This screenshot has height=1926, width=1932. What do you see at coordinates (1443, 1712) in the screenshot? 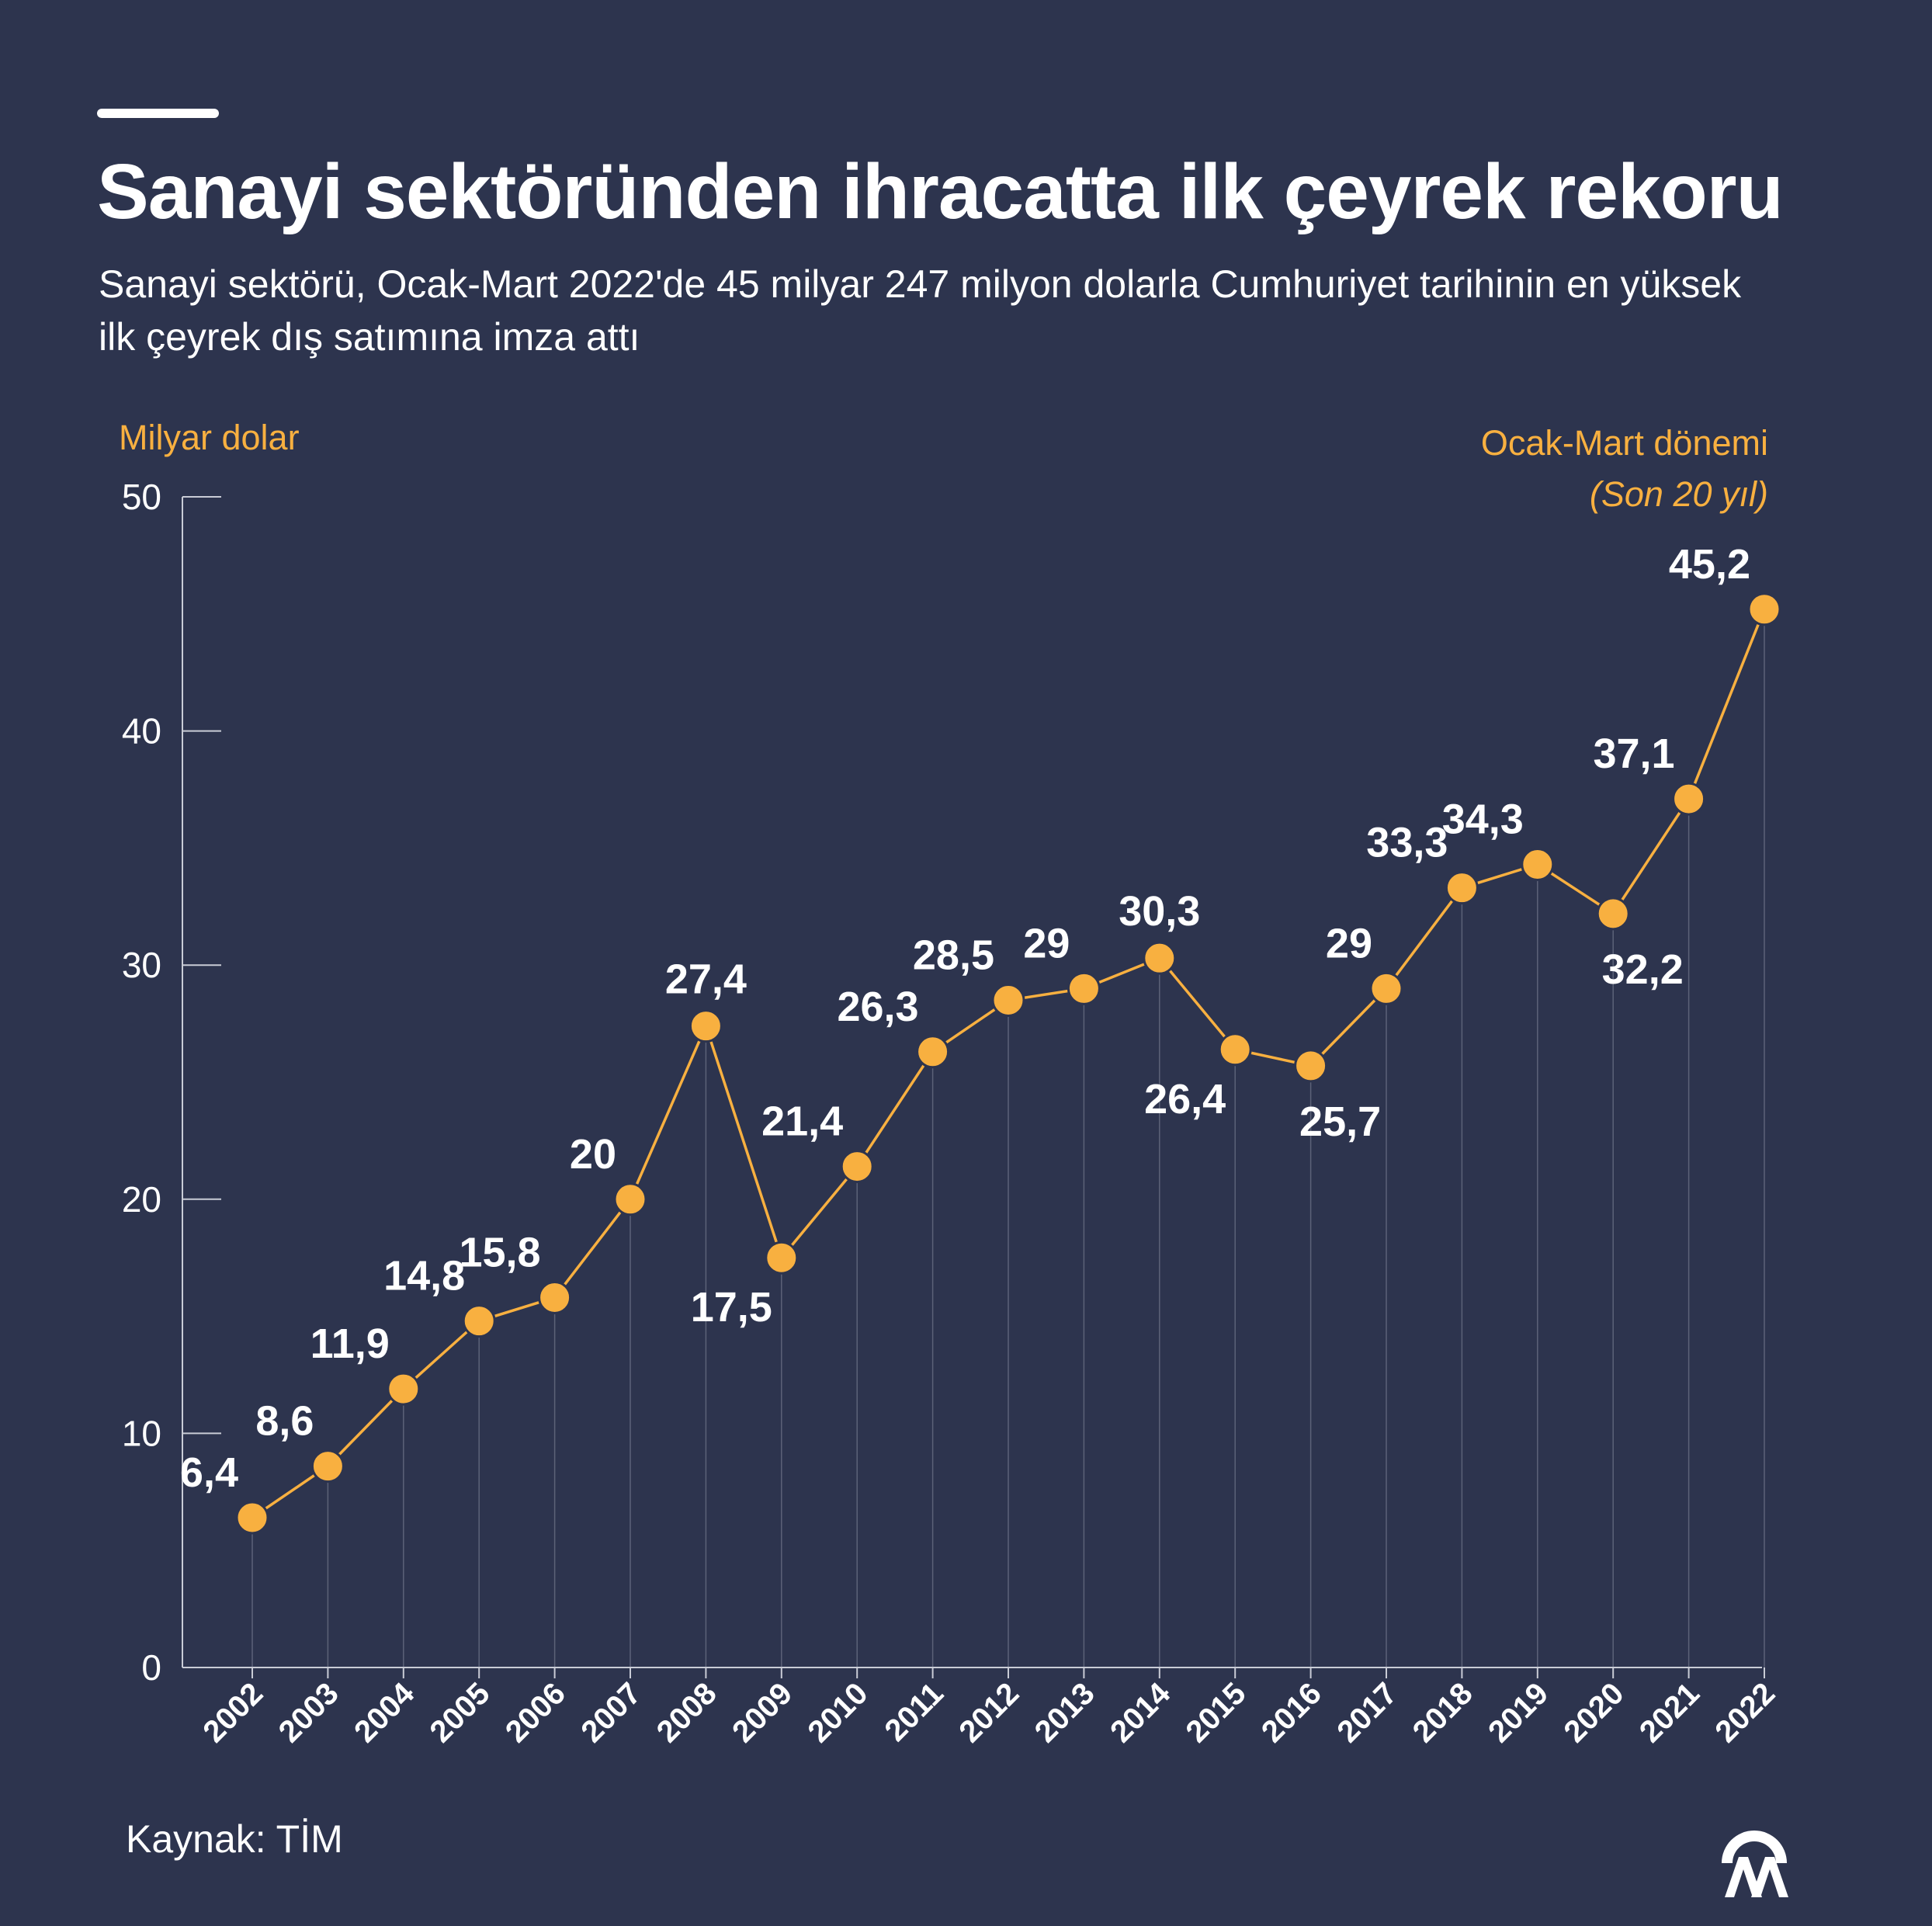
I see `x-tick-label: 2018` at bounding box center [1443, 1712].